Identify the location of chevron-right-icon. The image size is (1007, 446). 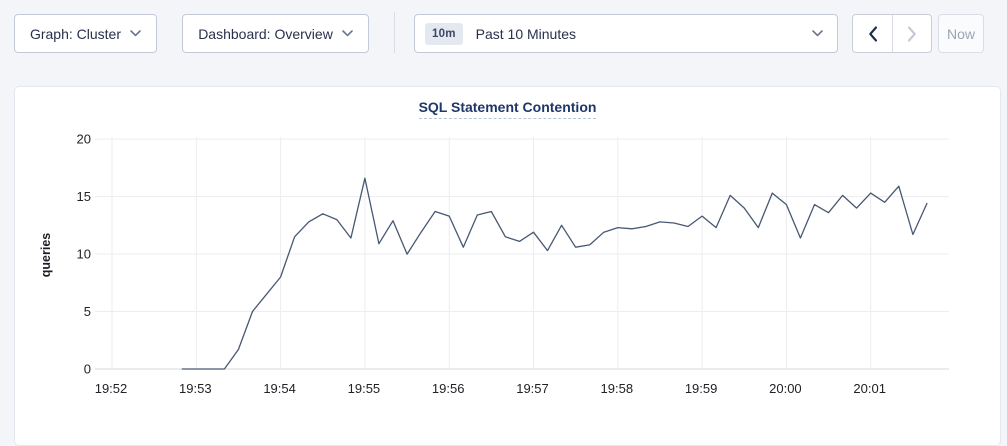
(911, 33).